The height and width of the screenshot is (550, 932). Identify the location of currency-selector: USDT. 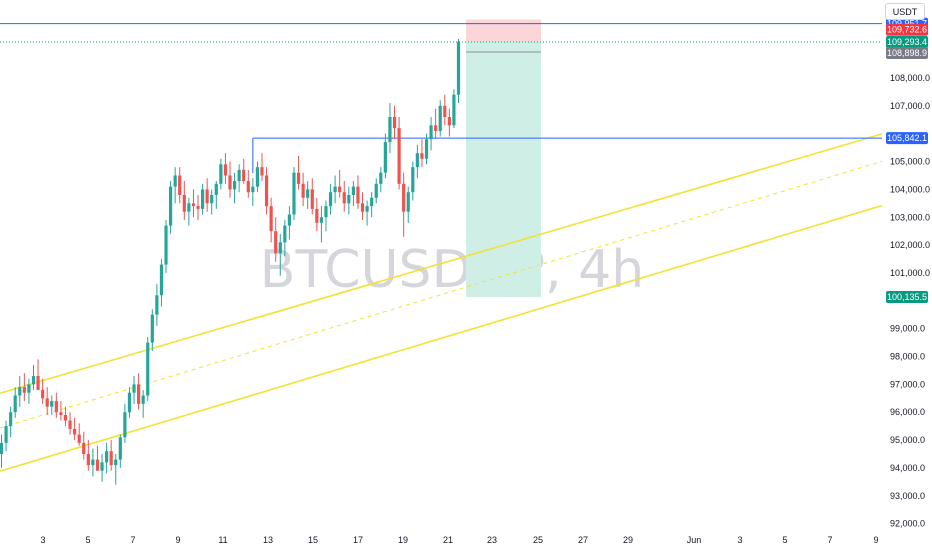
(905, 11).